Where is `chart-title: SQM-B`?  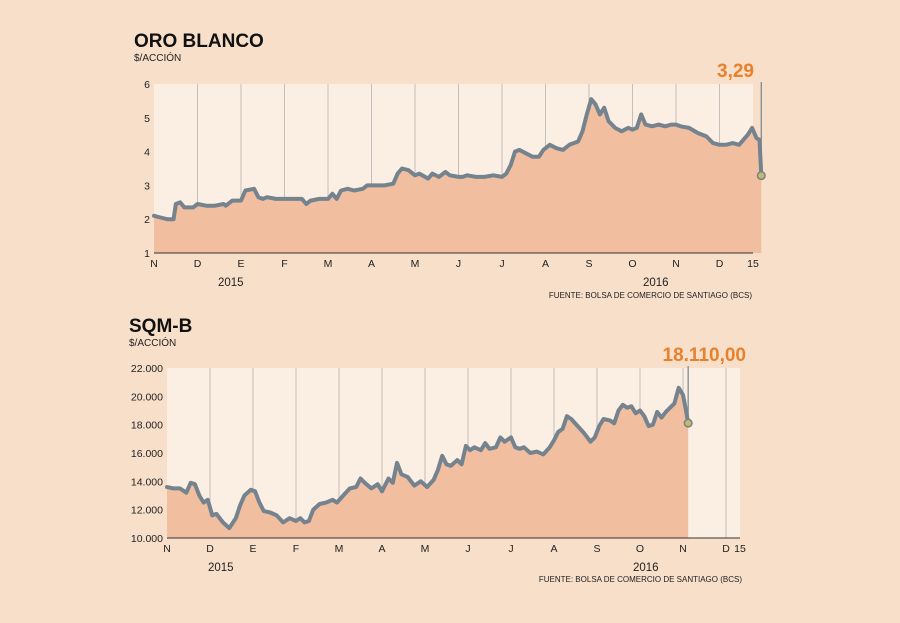
chart-title: SQM-B is located at coordinates (160, 326).